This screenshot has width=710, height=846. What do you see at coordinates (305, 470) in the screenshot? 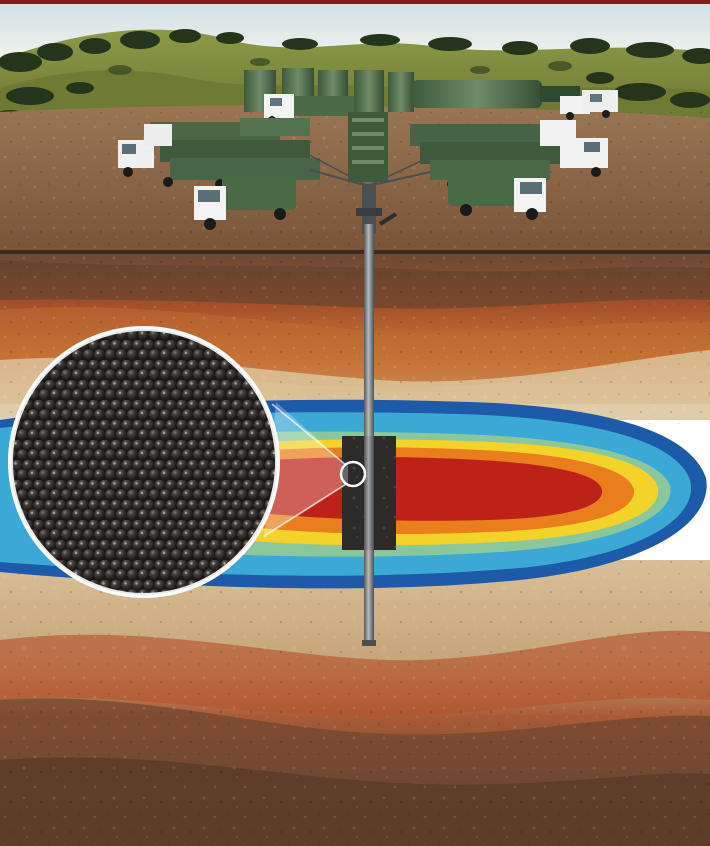
I see `magnifier-connector` at bounding box center [305, 470].